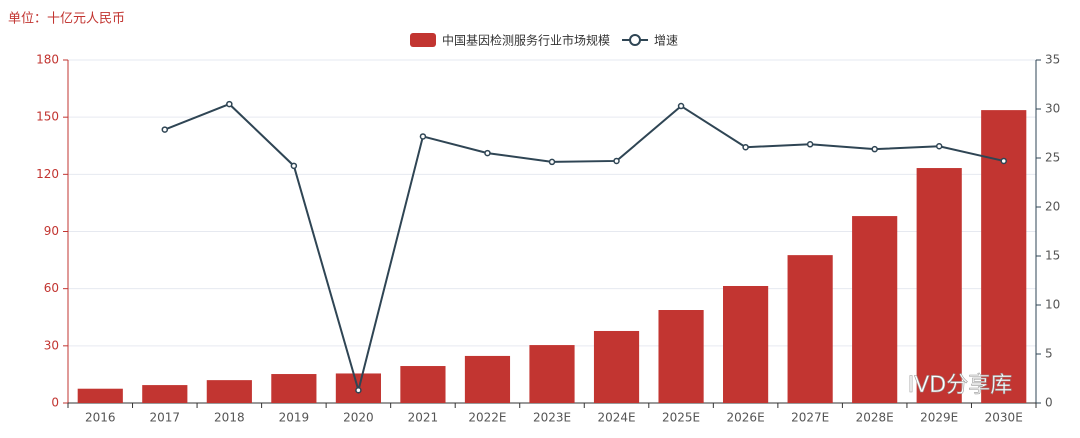 This screenshot has height=438, width=1080. What do you see at coordinates (552, 418) in the screenshot?
I see `x-tick-label: 2023E` at bounding box center [552, 418].